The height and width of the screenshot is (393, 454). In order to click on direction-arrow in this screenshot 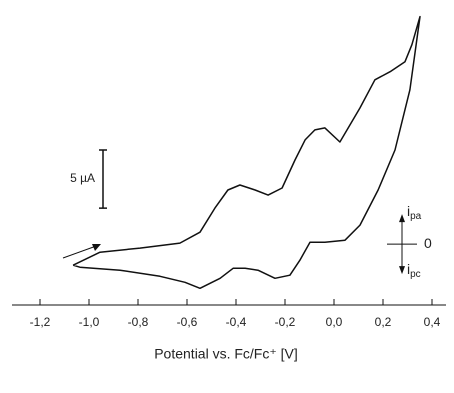, I will do `click(81, 251)`.